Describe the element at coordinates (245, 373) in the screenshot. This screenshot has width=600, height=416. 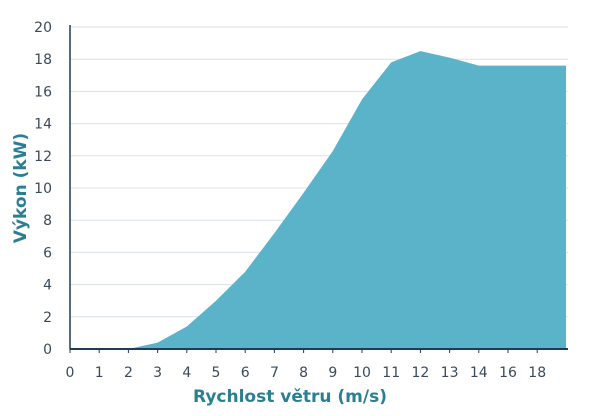
I see `x-tick-label-6: 6` at that location.